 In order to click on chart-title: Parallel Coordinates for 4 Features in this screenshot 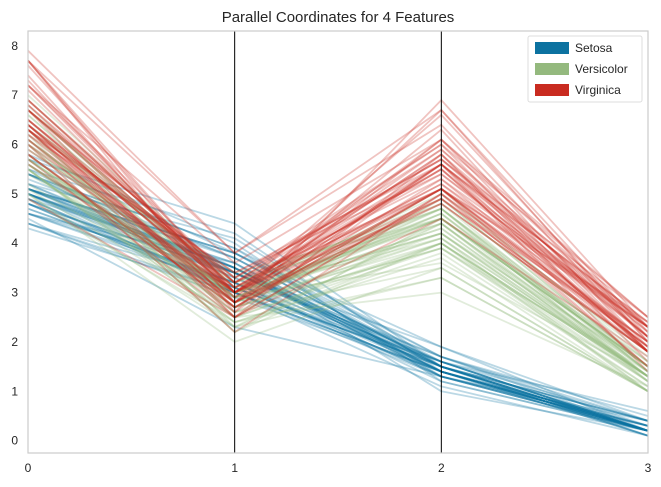, I will do `click(338, 17)`.